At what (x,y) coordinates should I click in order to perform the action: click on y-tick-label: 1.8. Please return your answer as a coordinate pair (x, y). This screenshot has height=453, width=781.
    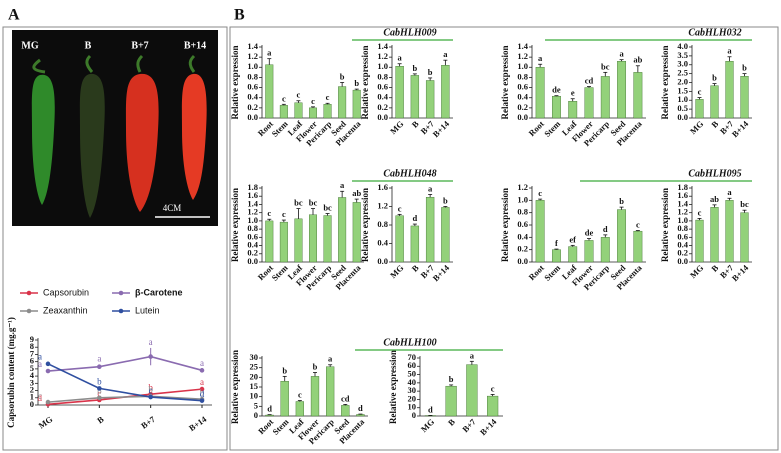
    Looking at the image, I should click on (252, 187).